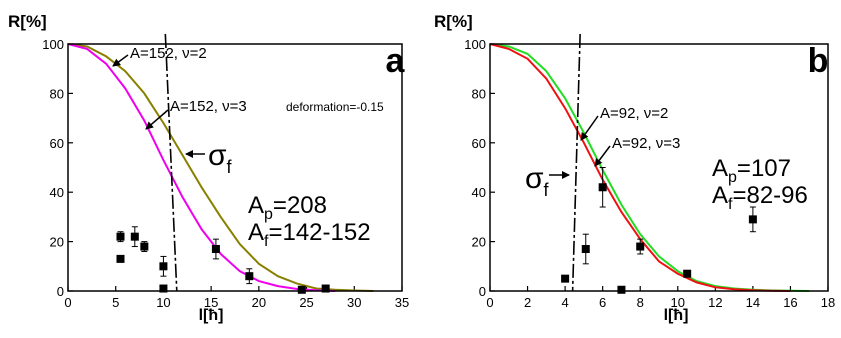 The height and width of the screenshot is (338, 841). I want to click on xtick-label: 20, so click(259, 302).